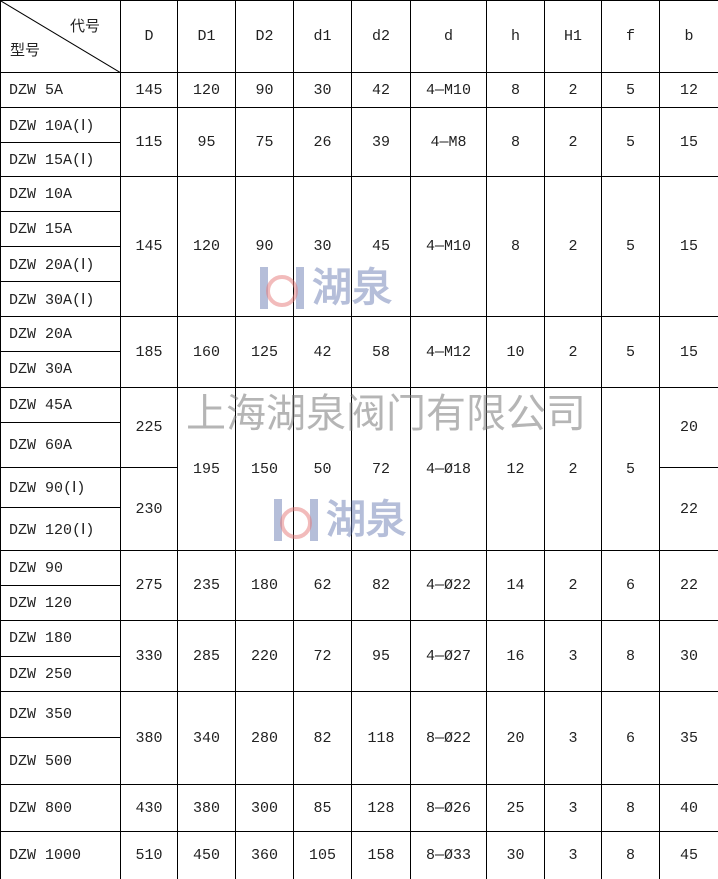 This screenshot has width=718, height=879. I want to click on value-cell-d2: 95, so click(381, 656).